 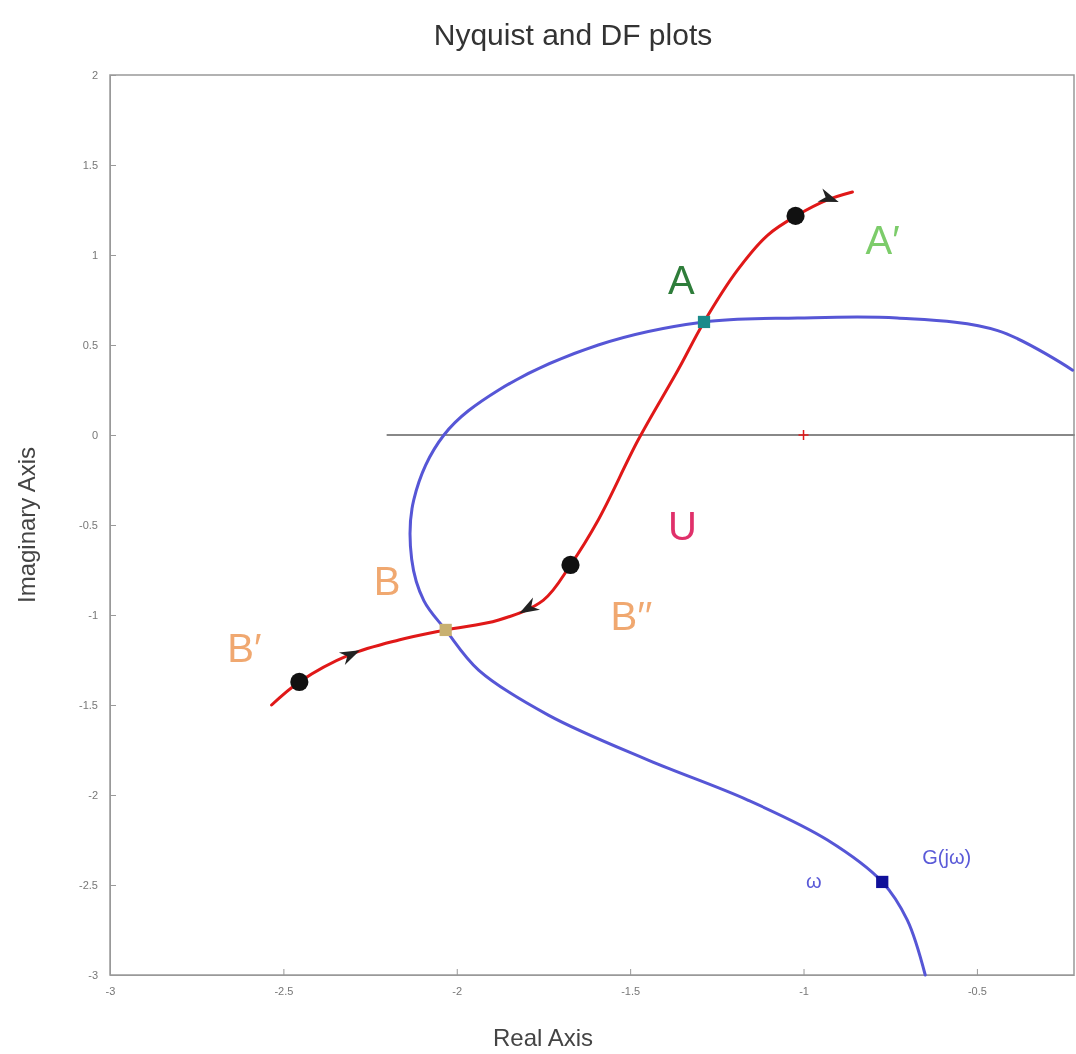 I want to click on x-tick-label: -2, so click(x=457, y=990).